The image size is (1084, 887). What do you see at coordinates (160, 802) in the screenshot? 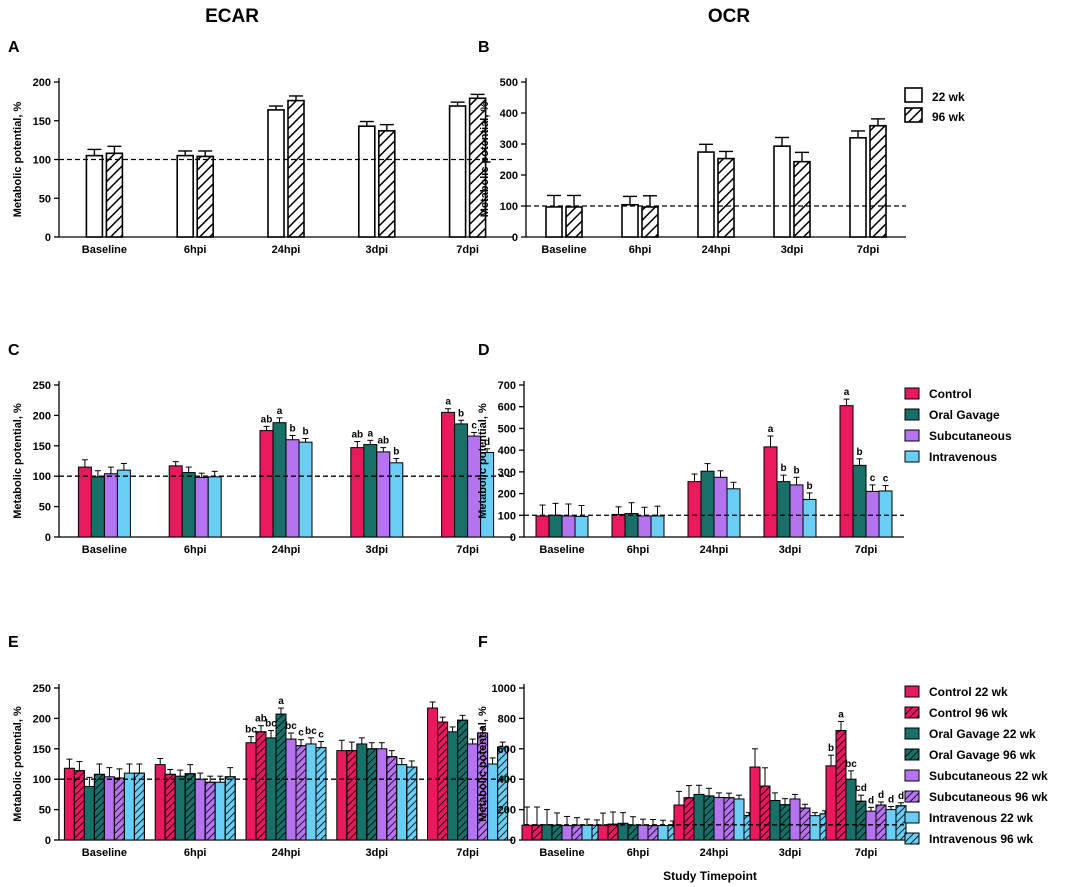
I see `bar-6hpi-control-22-wk` at bounding box center [160, 802].